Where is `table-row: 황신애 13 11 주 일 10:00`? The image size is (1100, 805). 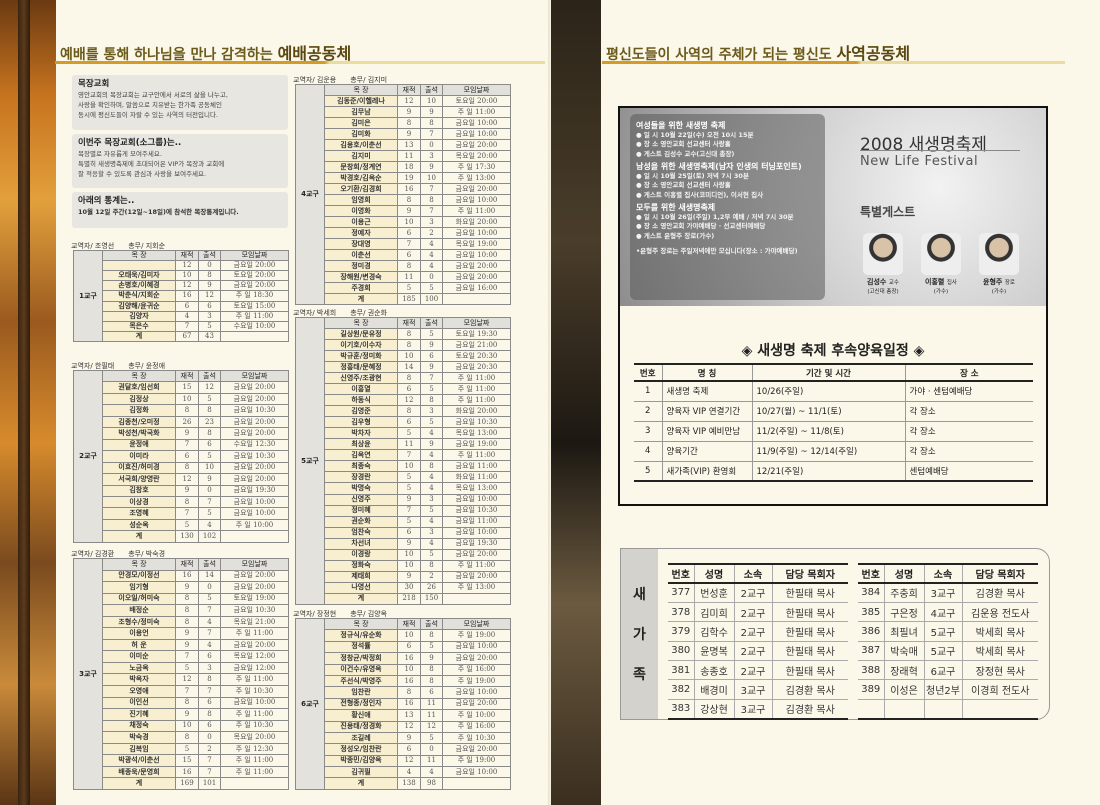 table-row: 황신애 13 11 주 일 10:00 is located at coordinates (403, 715).